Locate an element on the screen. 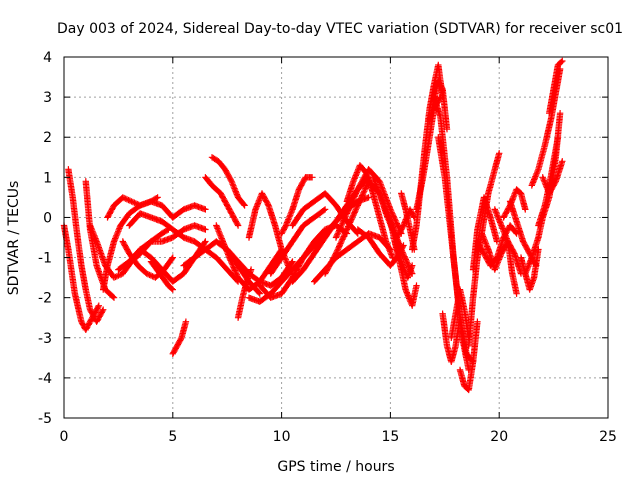 This screenshot has width=640, height=480. x-tick-labels: 0 5 10 15 20 25 is located at coordinates (338, 437).